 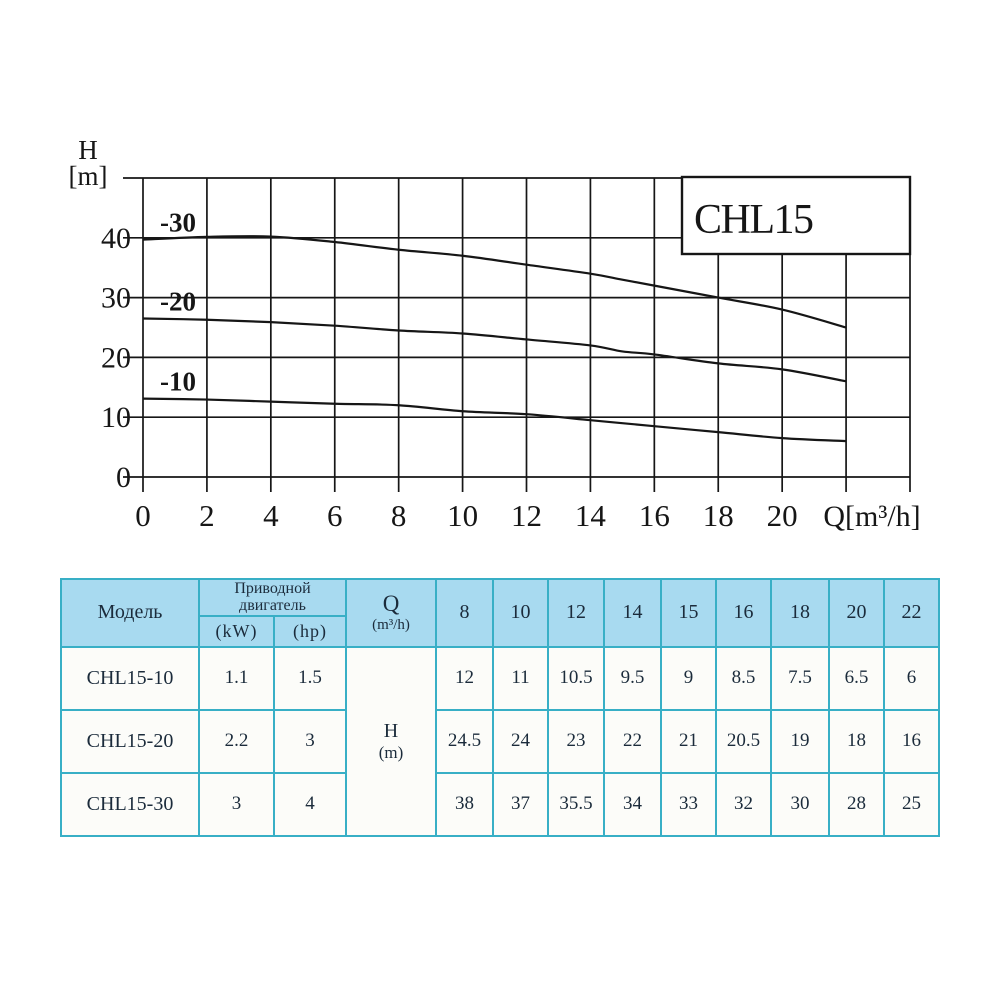 I want to click on col-header-flow-14: 14, so click(x=632, y=613).